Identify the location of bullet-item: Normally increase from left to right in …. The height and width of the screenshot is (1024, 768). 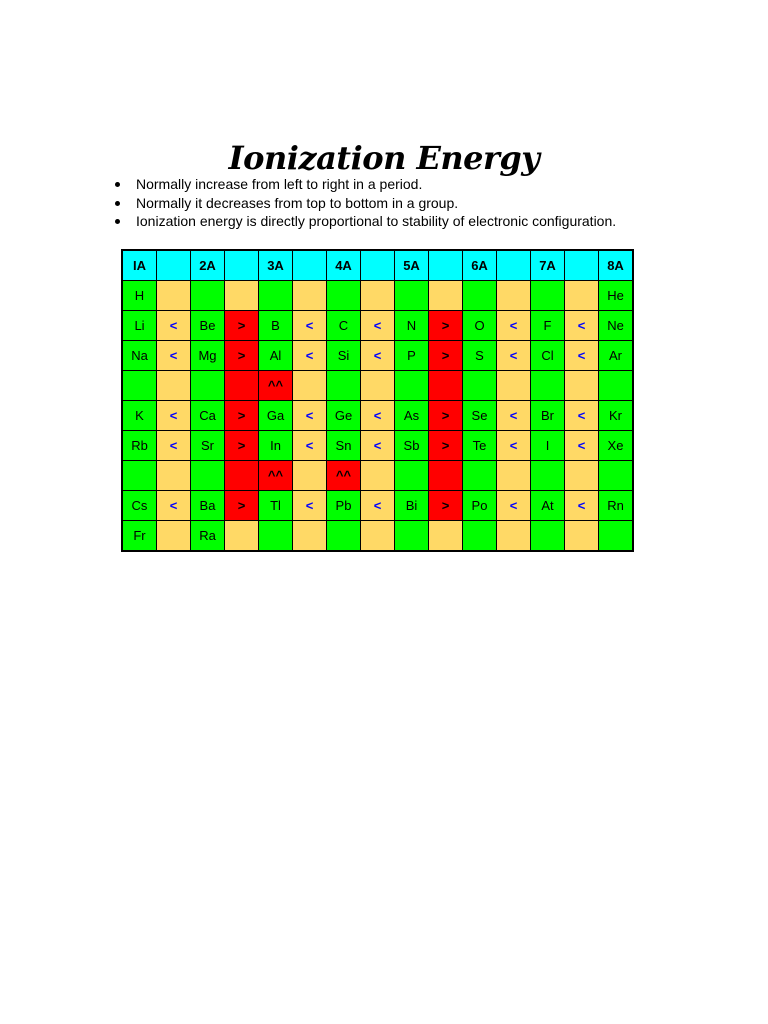
(364, 184).